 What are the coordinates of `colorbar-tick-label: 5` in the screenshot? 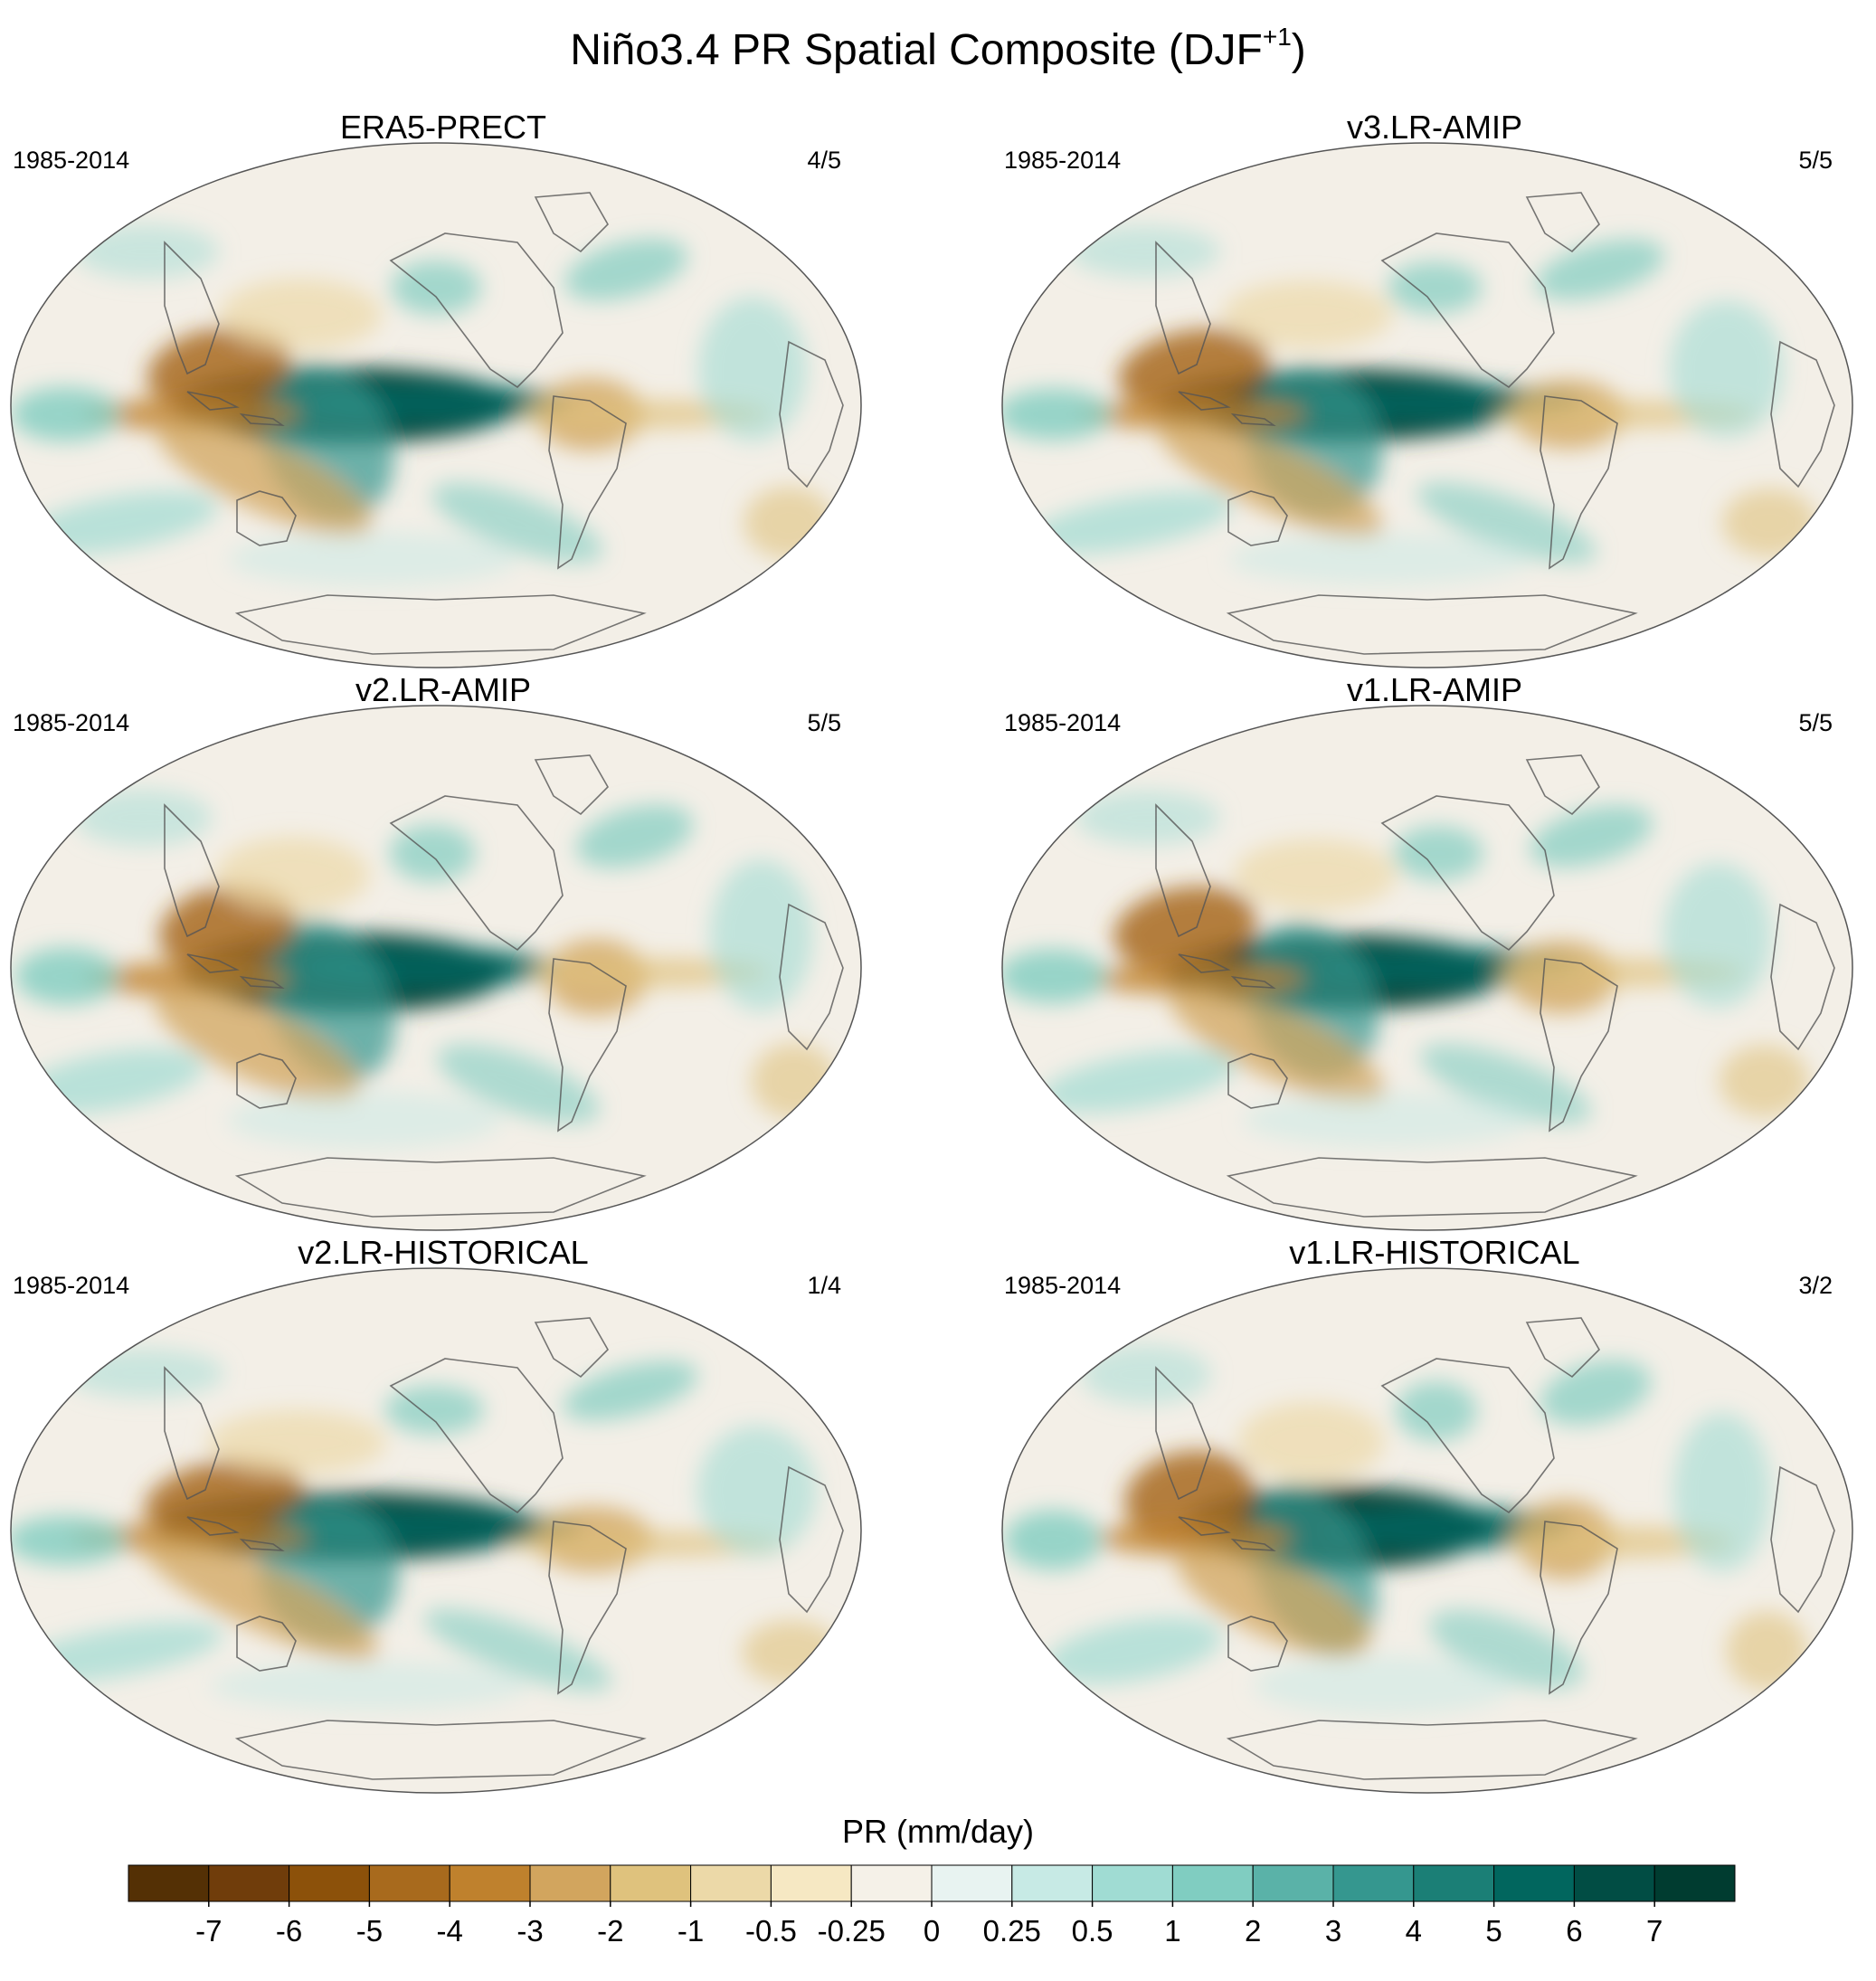 It's located at (1493, 1931).